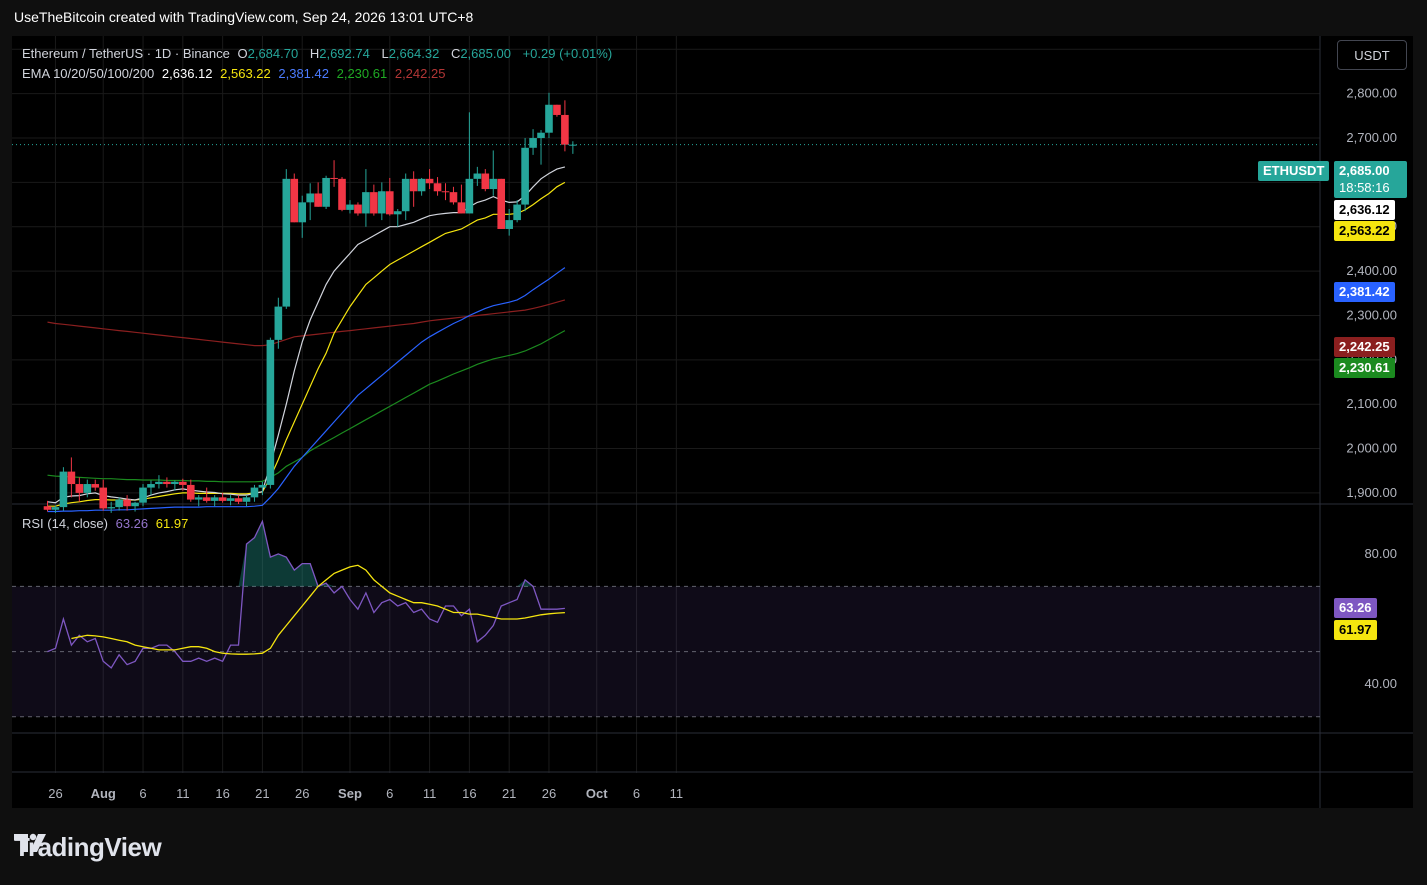 The image size is (1427, 885). I want to click on symbol-price-tag: ETHUSDT, so click(1294, 171).